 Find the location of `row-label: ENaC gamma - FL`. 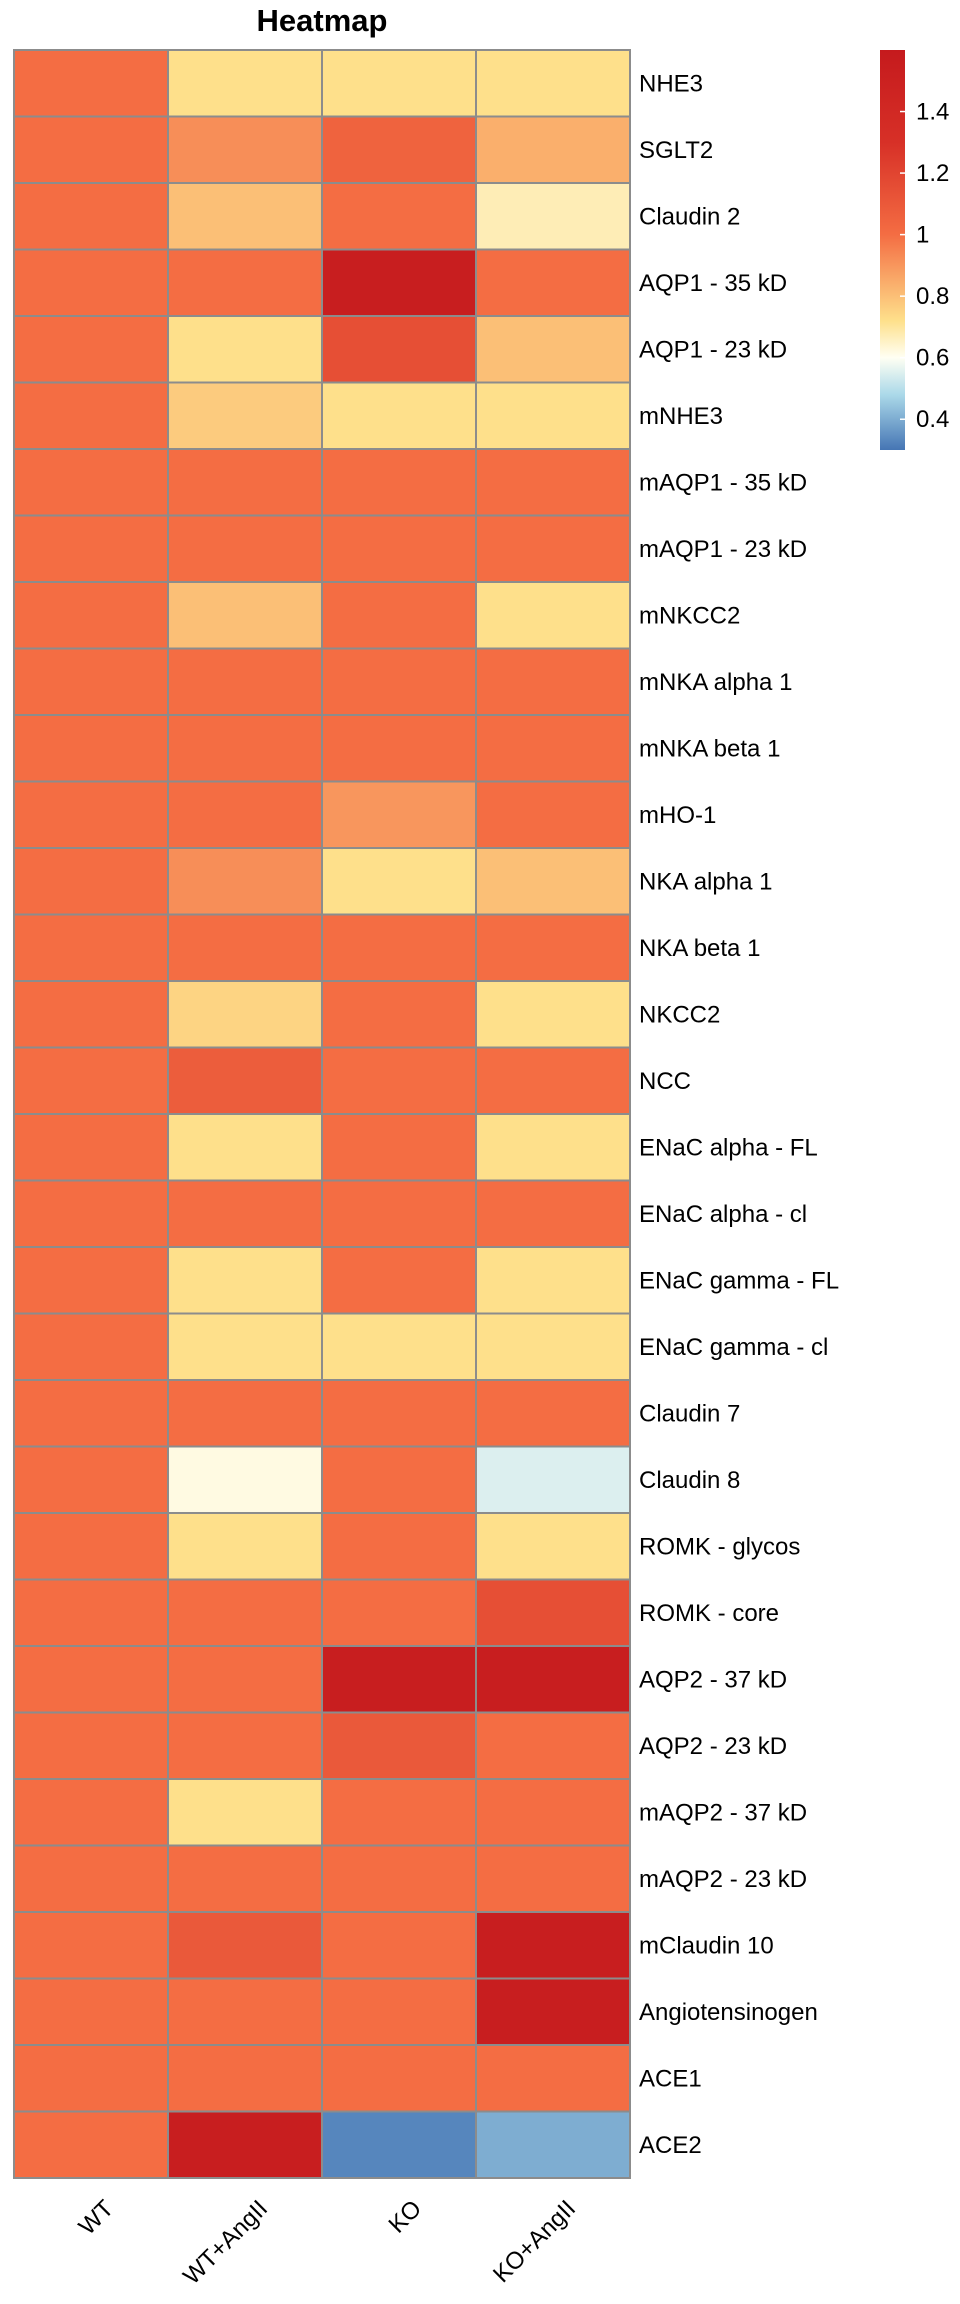

row-label: ENaC gamma - FL is located at coordinates (739, 1280).